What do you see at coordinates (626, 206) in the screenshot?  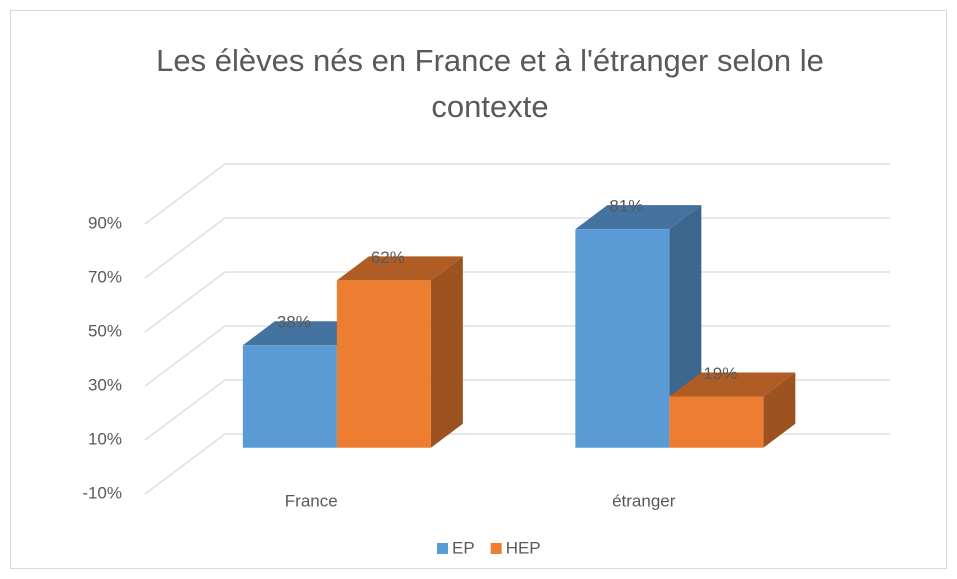 I see `data-label: 81%` at bounding box center [626, 206].